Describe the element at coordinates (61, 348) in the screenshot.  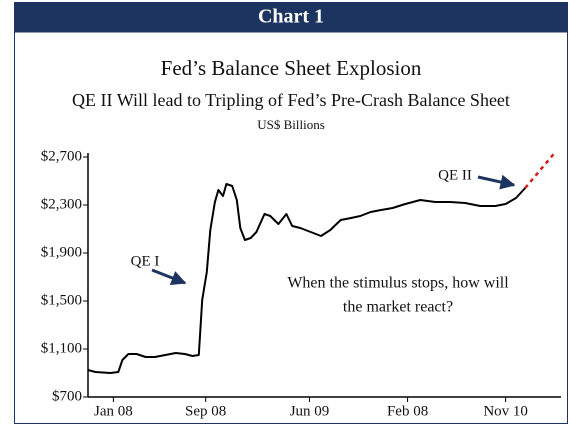
I see `y-tick-label: $1,100` at that location.